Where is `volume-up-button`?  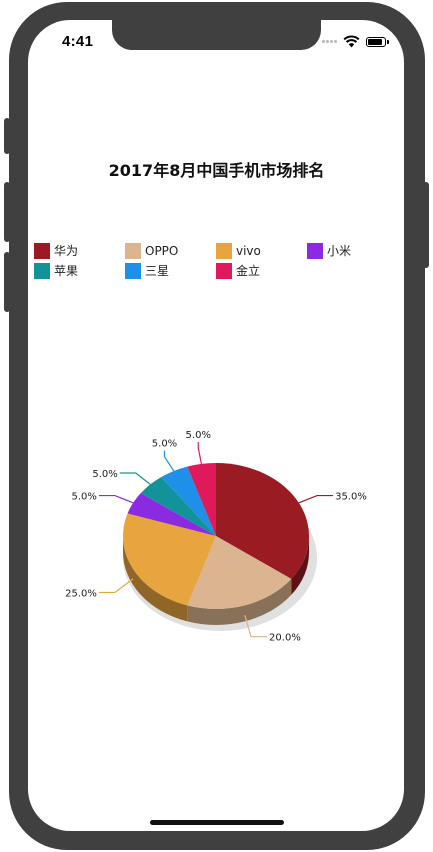
volume-up-button is located at coordinates (7, 212).